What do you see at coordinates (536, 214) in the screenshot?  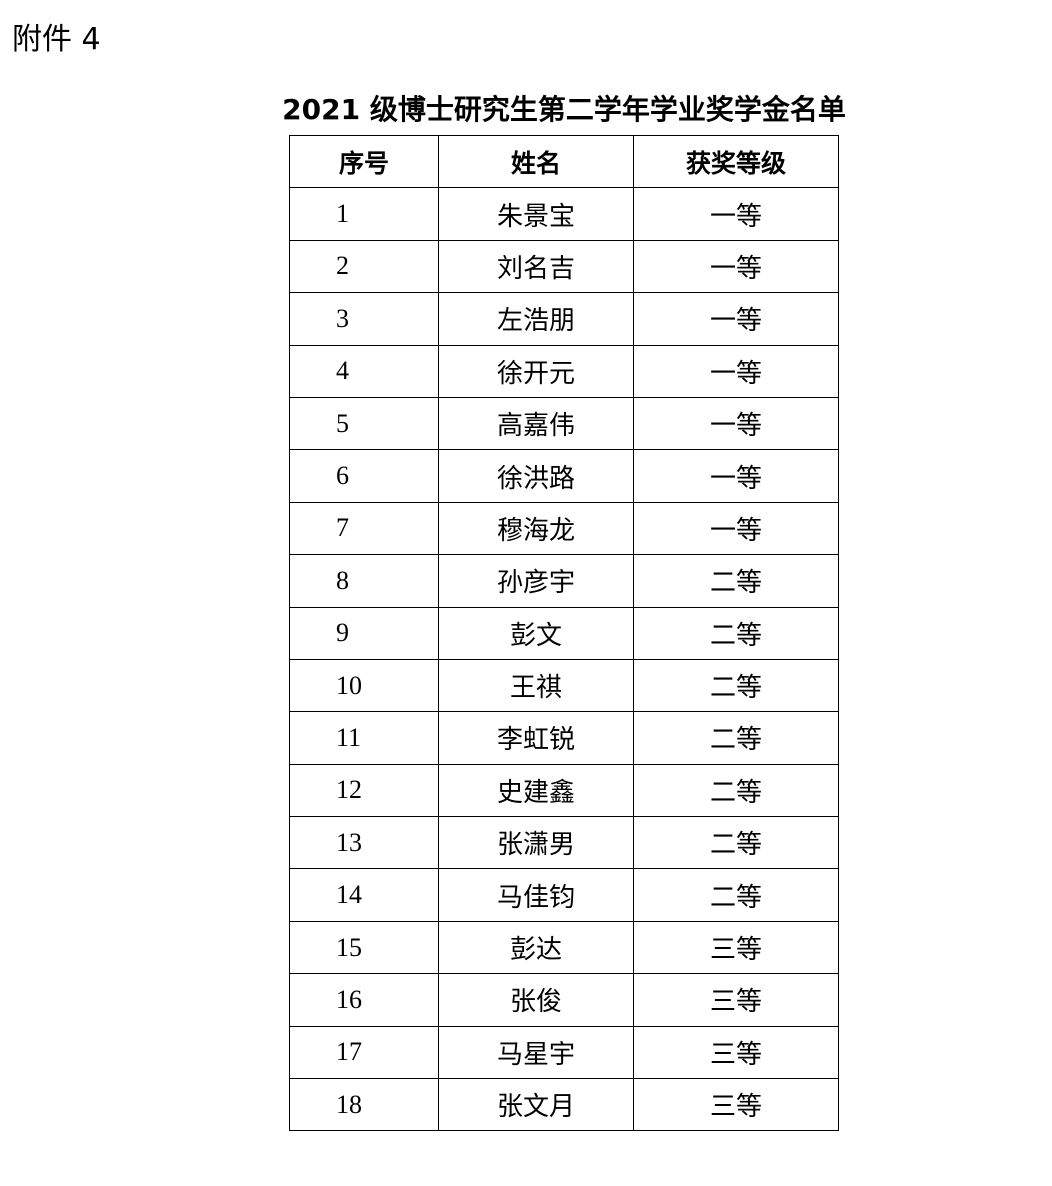 I see `cell-name: 朱景宝` at bounding box center [536, 214].